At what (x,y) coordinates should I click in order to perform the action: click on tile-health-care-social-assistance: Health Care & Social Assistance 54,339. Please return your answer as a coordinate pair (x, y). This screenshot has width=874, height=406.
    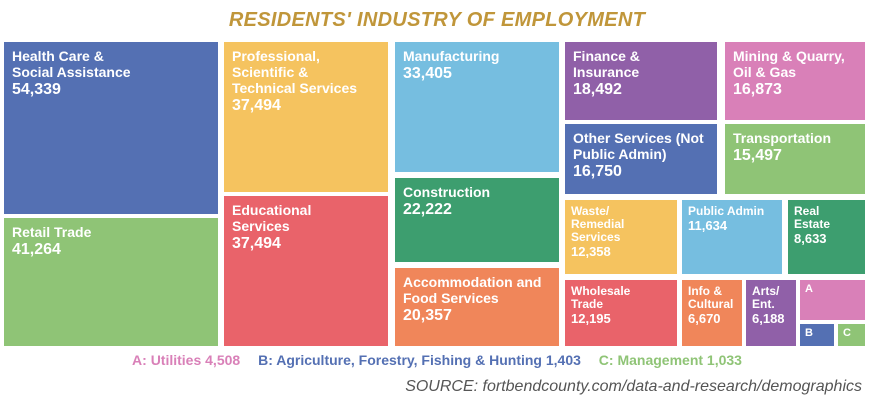
    Looking at the image, I should click on (111, 128).